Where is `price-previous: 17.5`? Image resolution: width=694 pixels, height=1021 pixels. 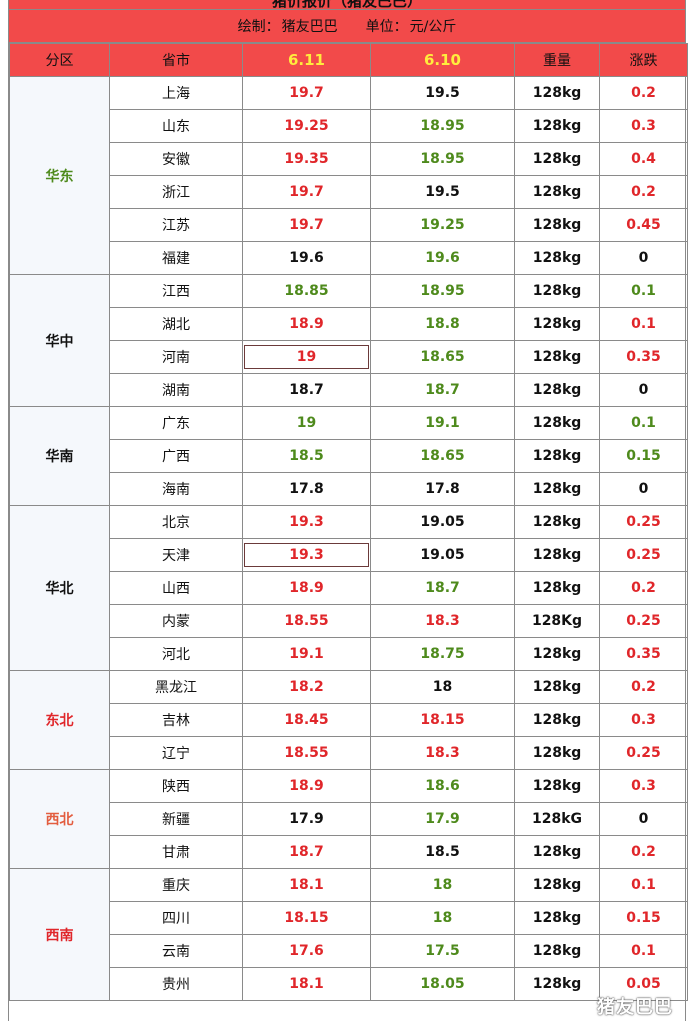
price-previous: 17.5 is located at coordinates (442, 951).